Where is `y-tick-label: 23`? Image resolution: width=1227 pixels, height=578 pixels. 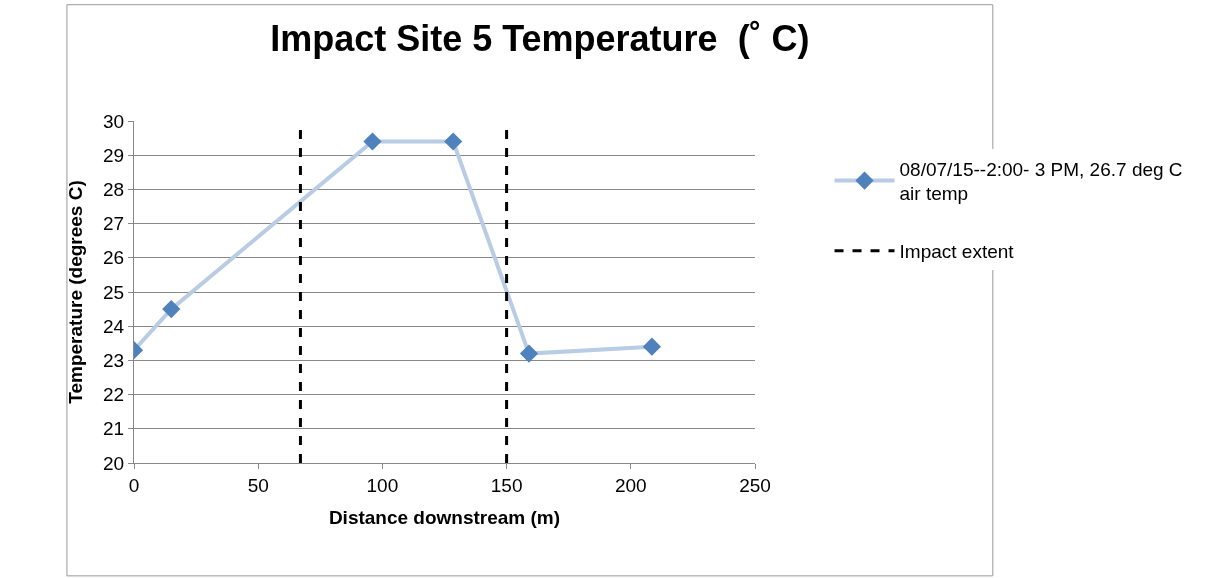 y-tick-label: 23 is located at coordinates (114, 361).